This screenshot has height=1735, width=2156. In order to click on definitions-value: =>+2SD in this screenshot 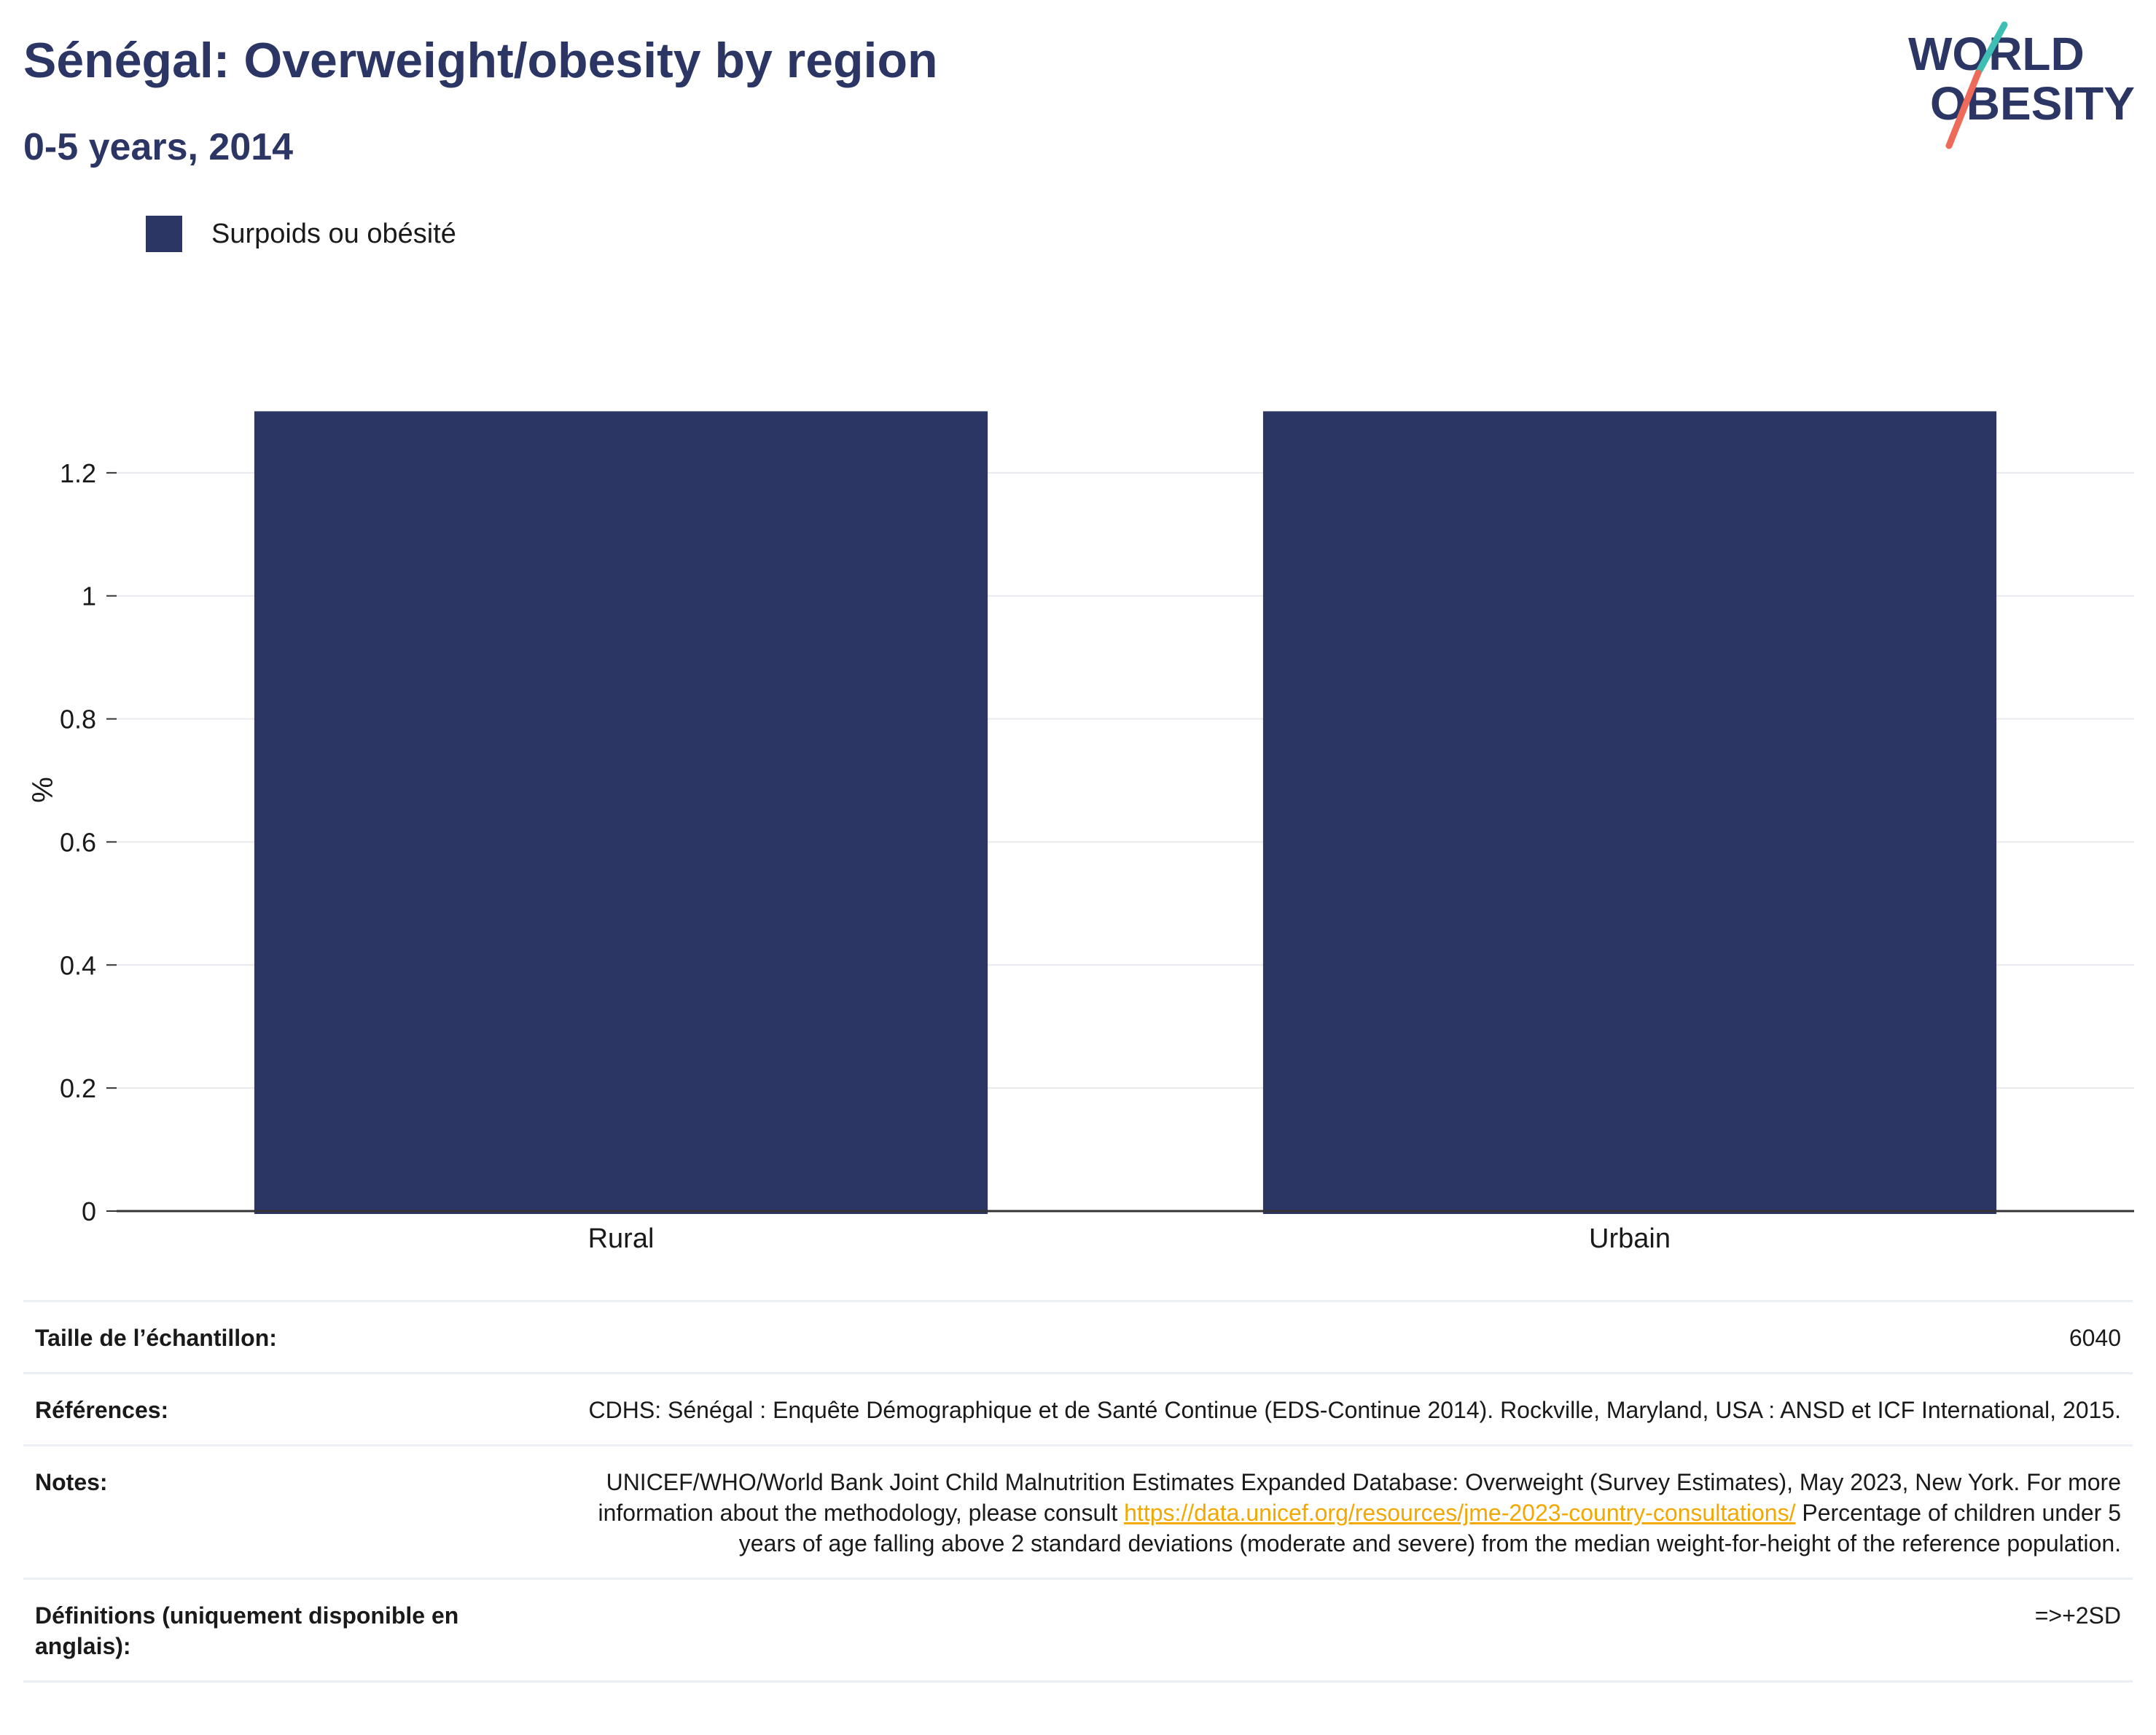, I will do `click(2077, 1615)`.